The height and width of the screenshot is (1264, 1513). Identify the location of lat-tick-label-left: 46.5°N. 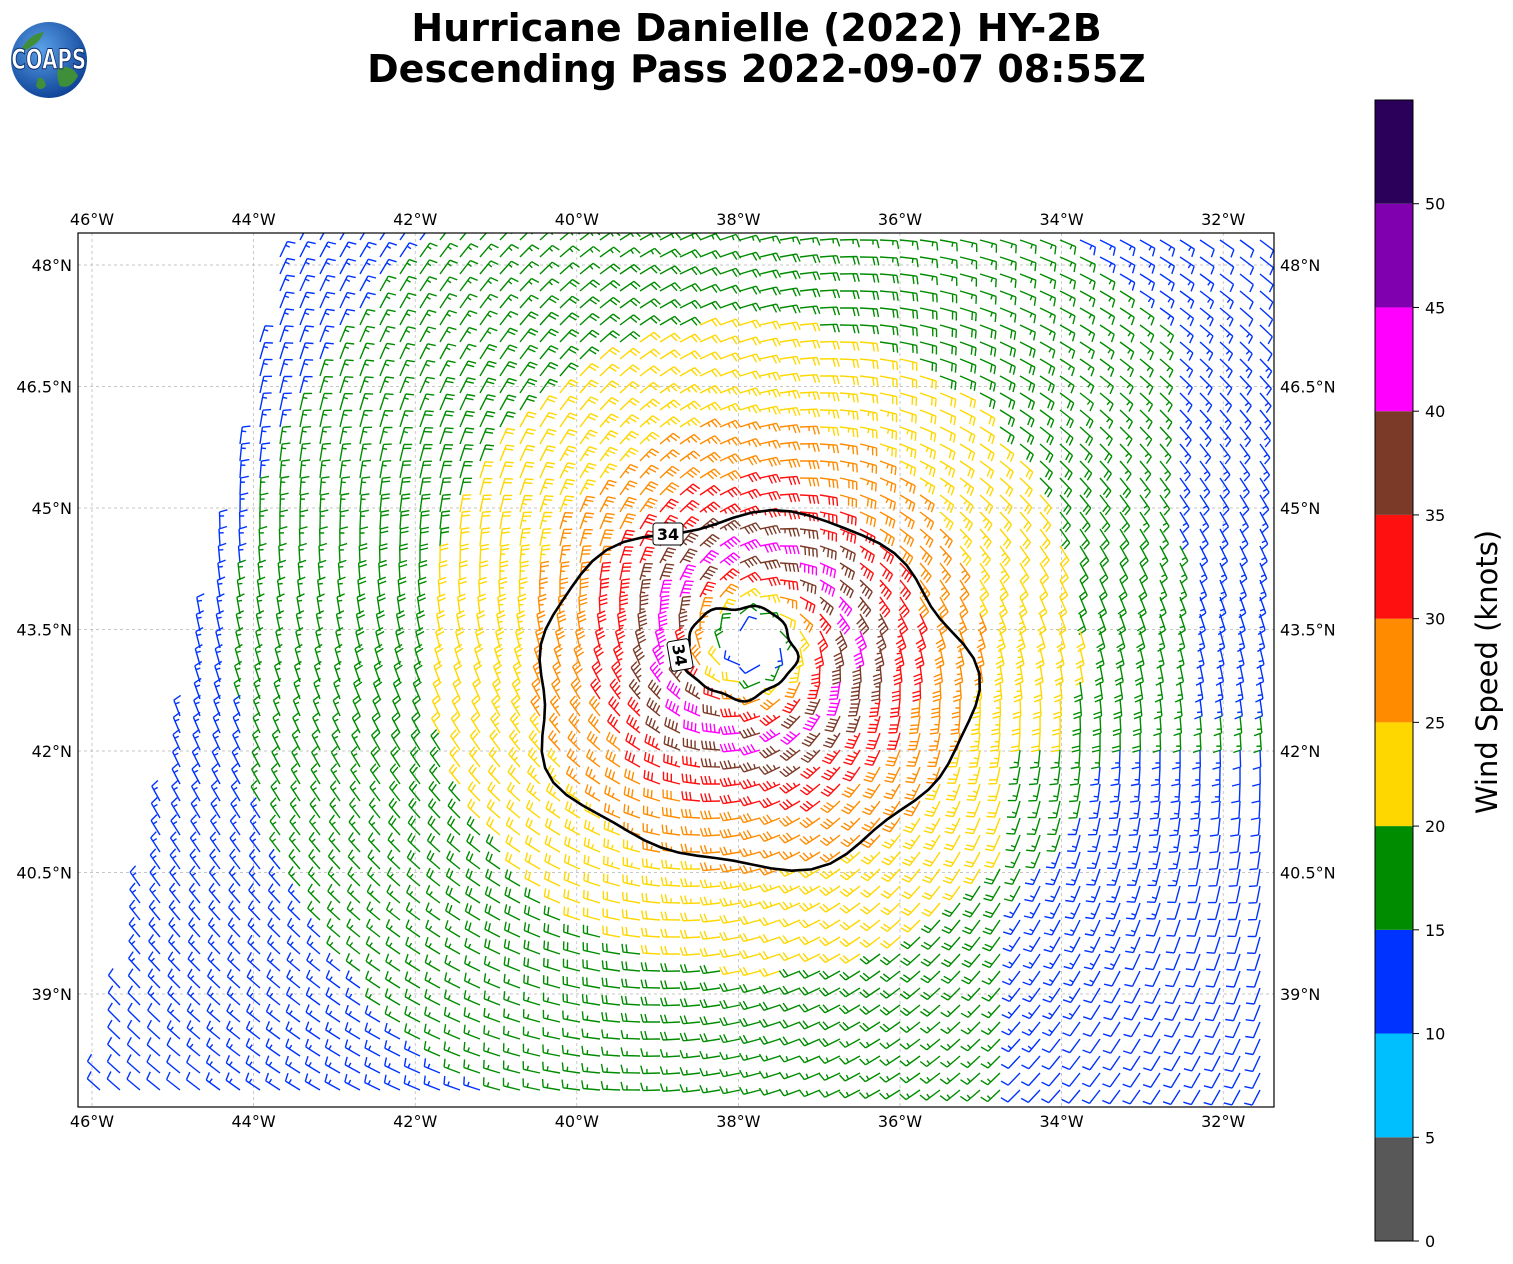
(44, 387).